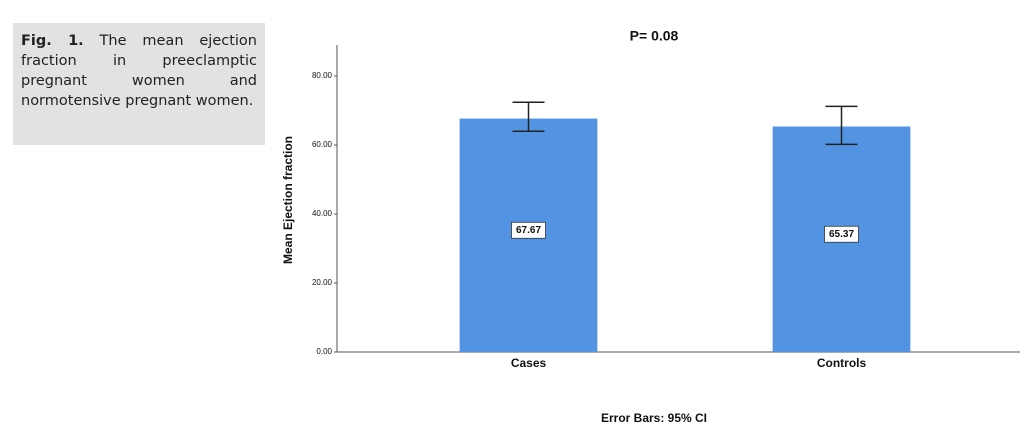 The width and height of the screenshot is (1028, 441). I want to click on y-axis-label: Mean Ejection fraction, so click(288, 200).